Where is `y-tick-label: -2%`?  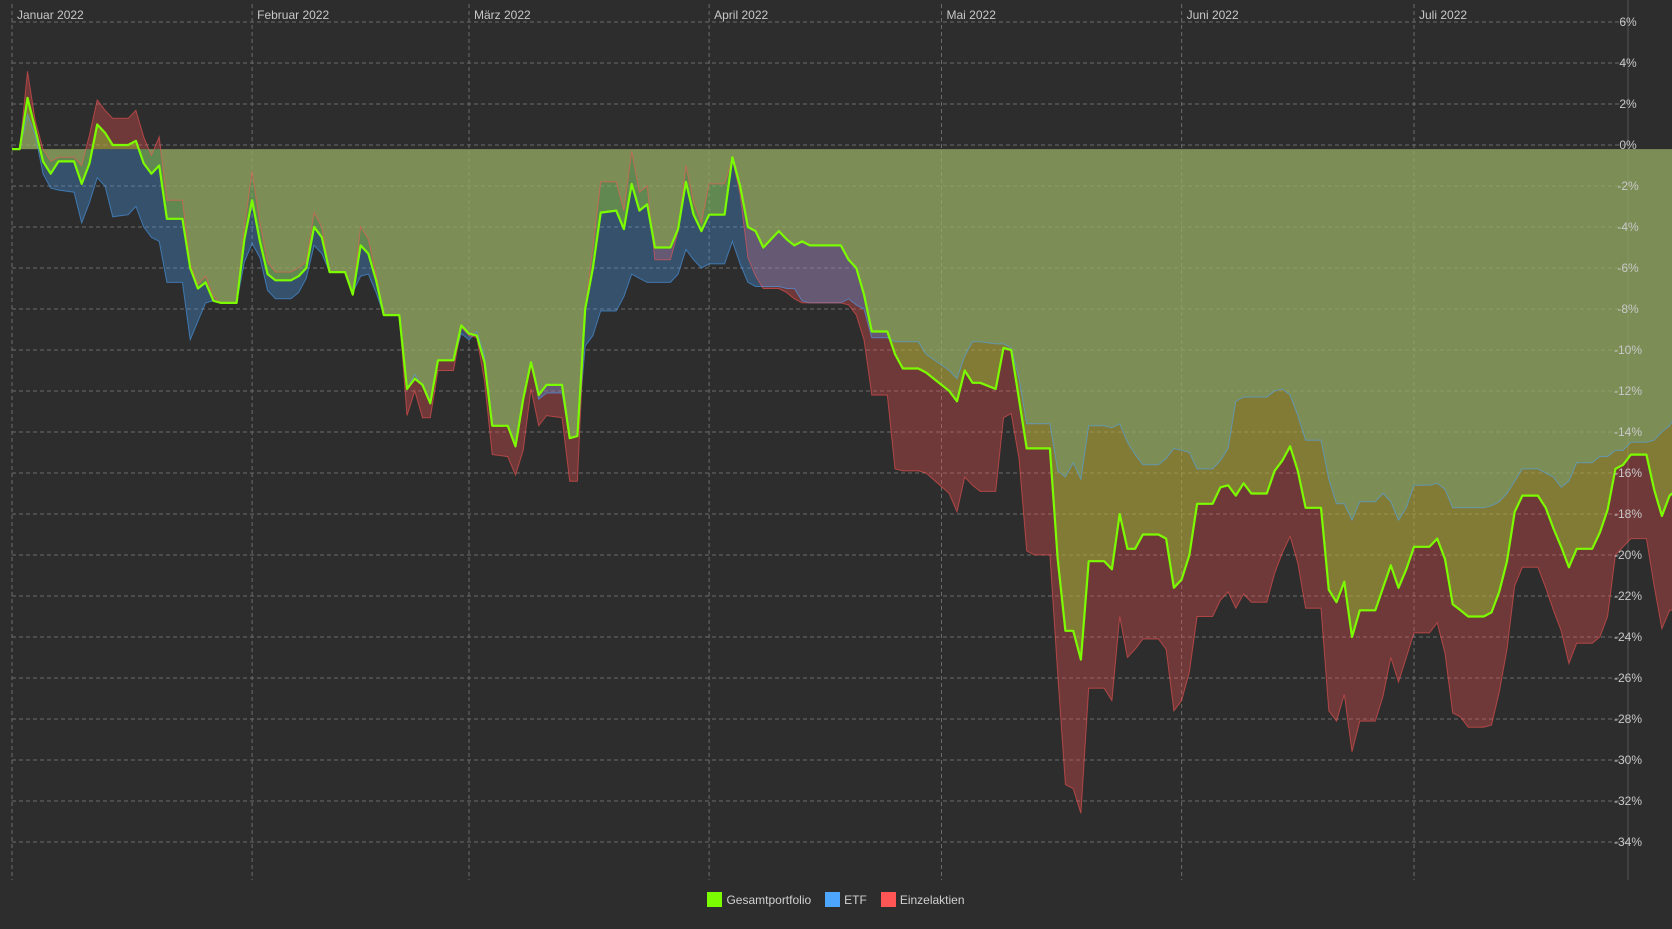
y-tick-label: -2% is located at coordinates (1628, 186).